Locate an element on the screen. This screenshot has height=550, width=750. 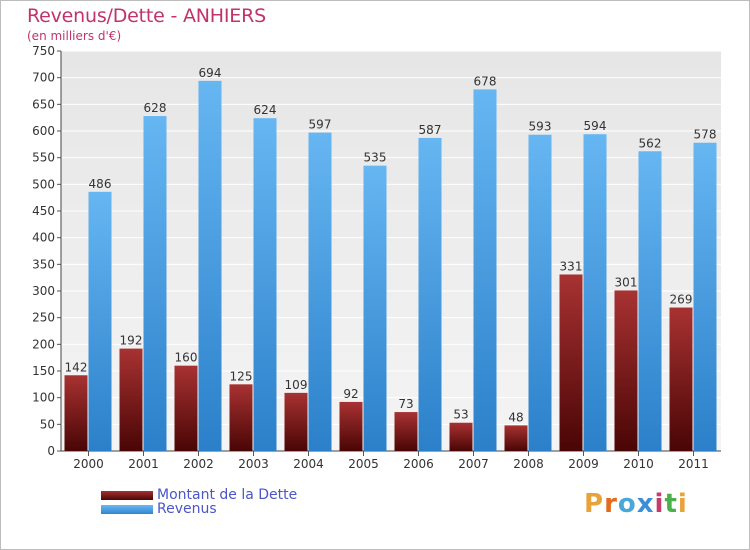
x-tick-label: 2011 is located at coordinates (693, 464).